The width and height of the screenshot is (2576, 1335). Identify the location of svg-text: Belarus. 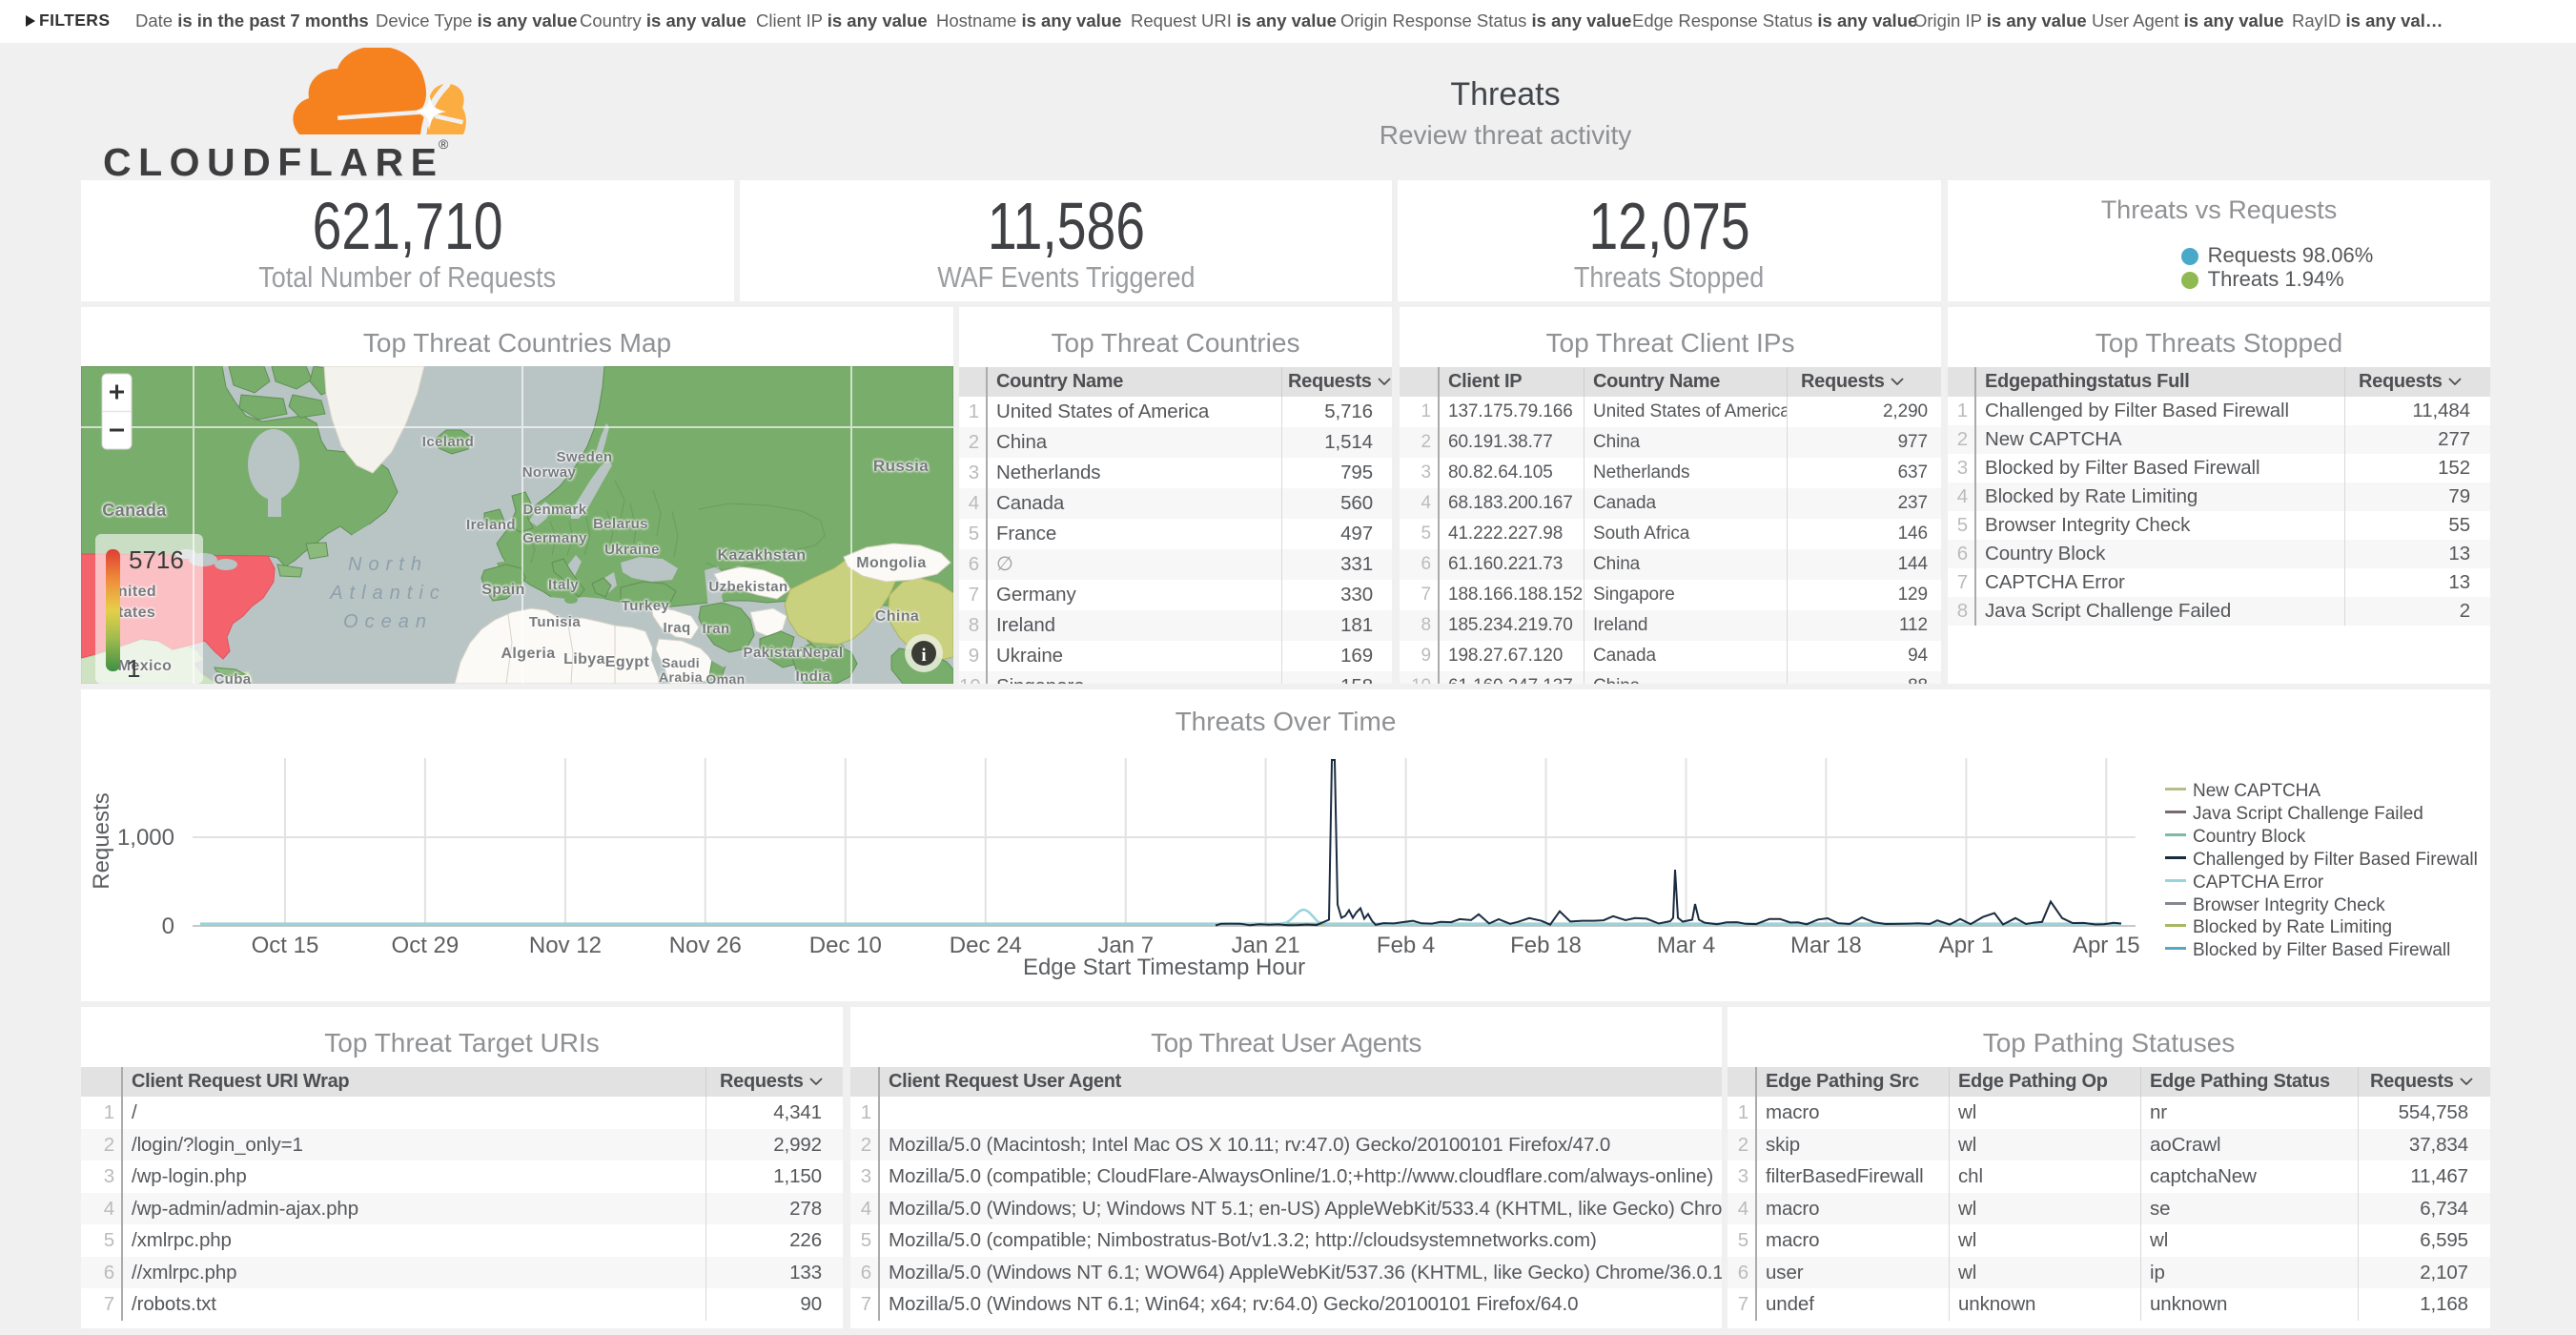
(621, 524).